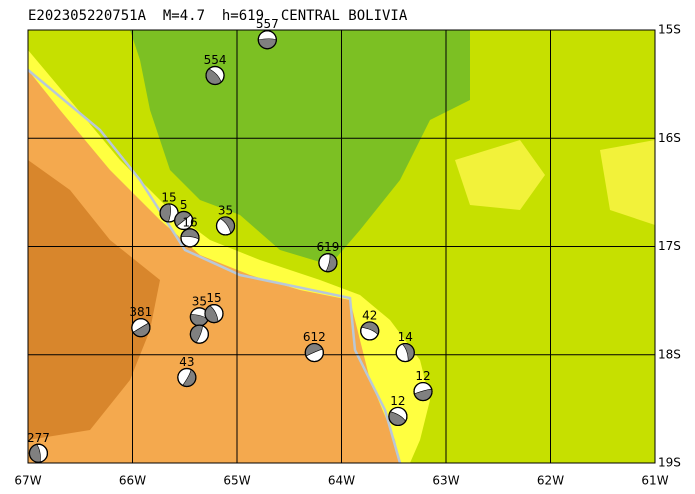  Describe the element at coordinates (27, 481) in the screenshot. I see `x-tick-label: 67W` at that location.